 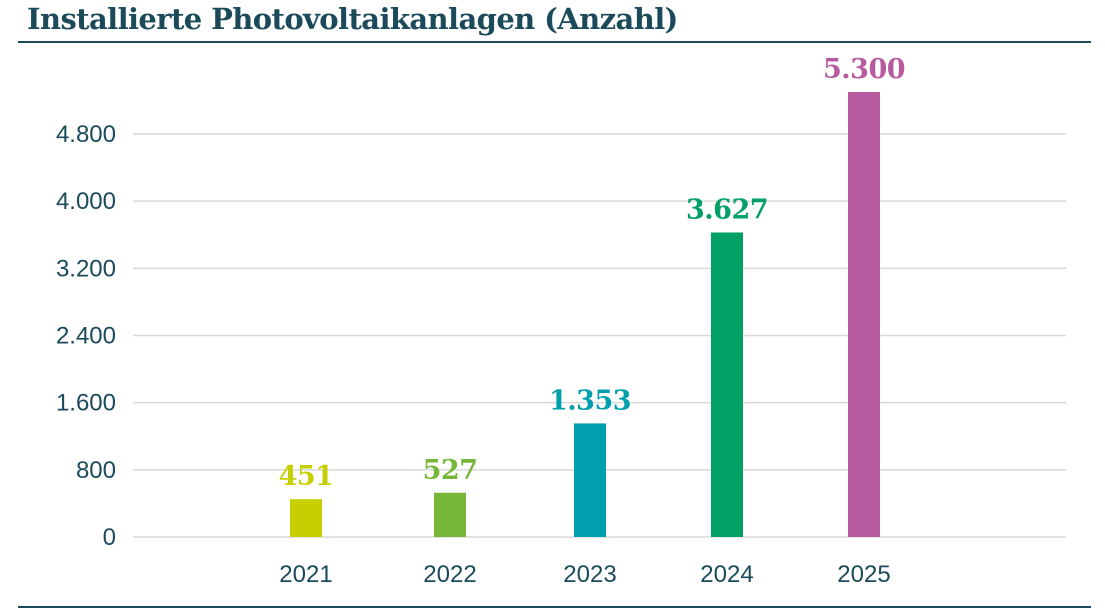 What do you see at coordinates (450, 470) in the screenshot?
I see `data-label-2022: 527` at bounding box center [450, 470].